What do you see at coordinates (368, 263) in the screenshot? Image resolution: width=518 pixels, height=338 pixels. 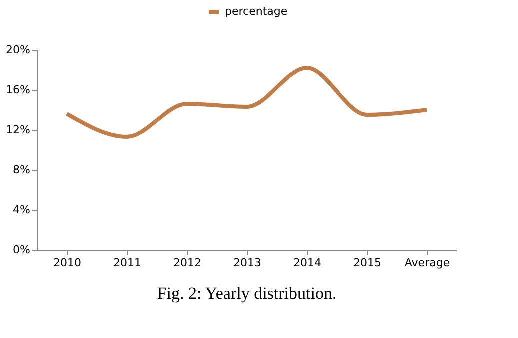 I see `x-tick-label: 2015` at bounding box center [368, 263].